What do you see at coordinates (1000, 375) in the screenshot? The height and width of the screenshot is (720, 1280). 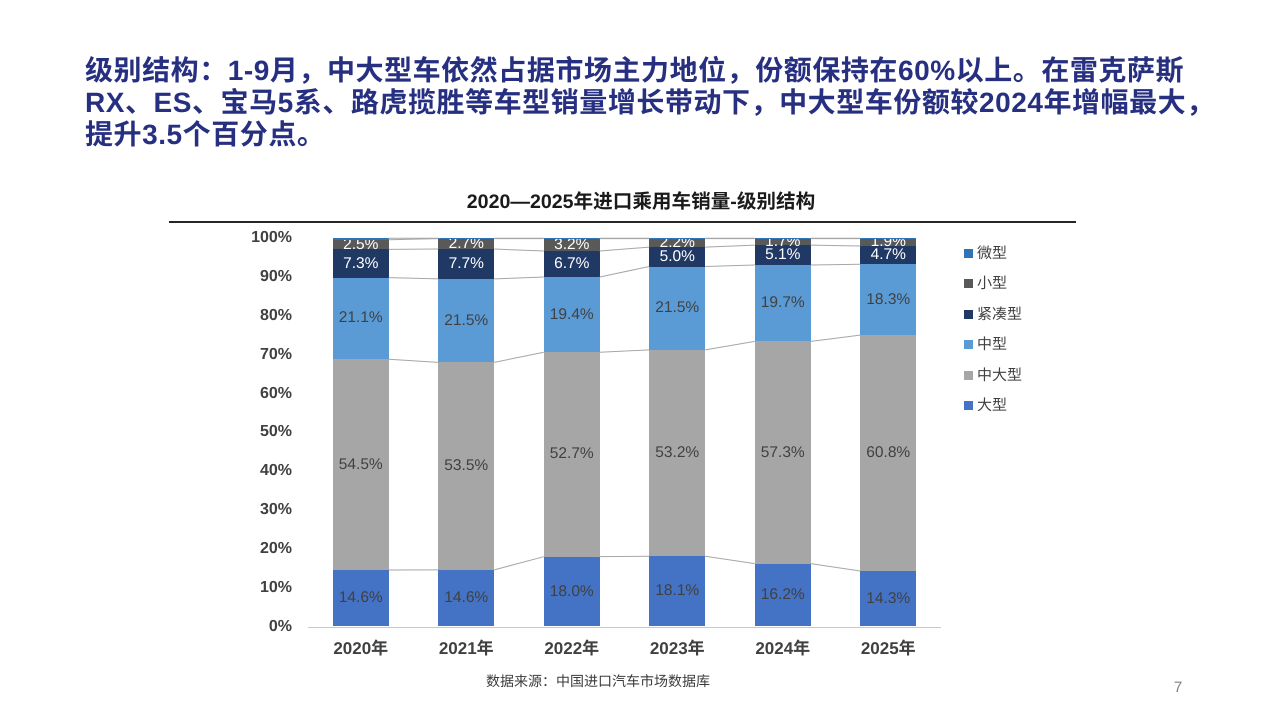 I see `legend-label: 中大型` at bounding box center [1000, 375].